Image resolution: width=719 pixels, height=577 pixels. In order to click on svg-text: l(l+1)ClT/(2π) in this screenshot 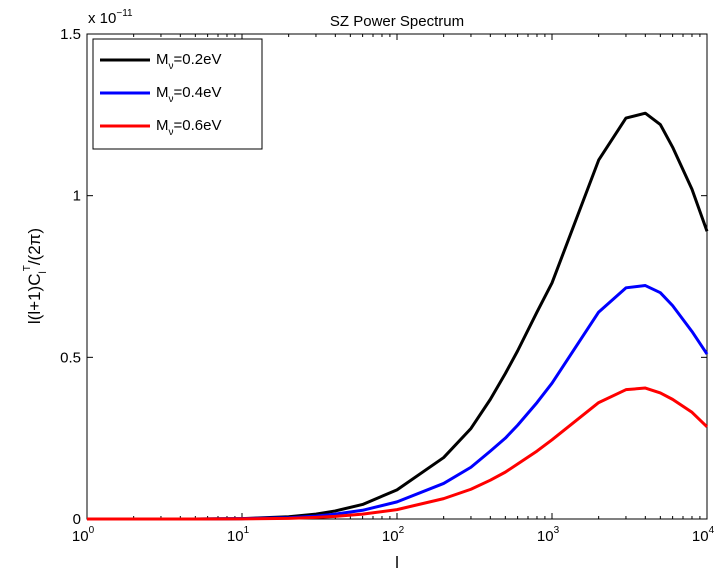, I will do `click(35, 276)`.